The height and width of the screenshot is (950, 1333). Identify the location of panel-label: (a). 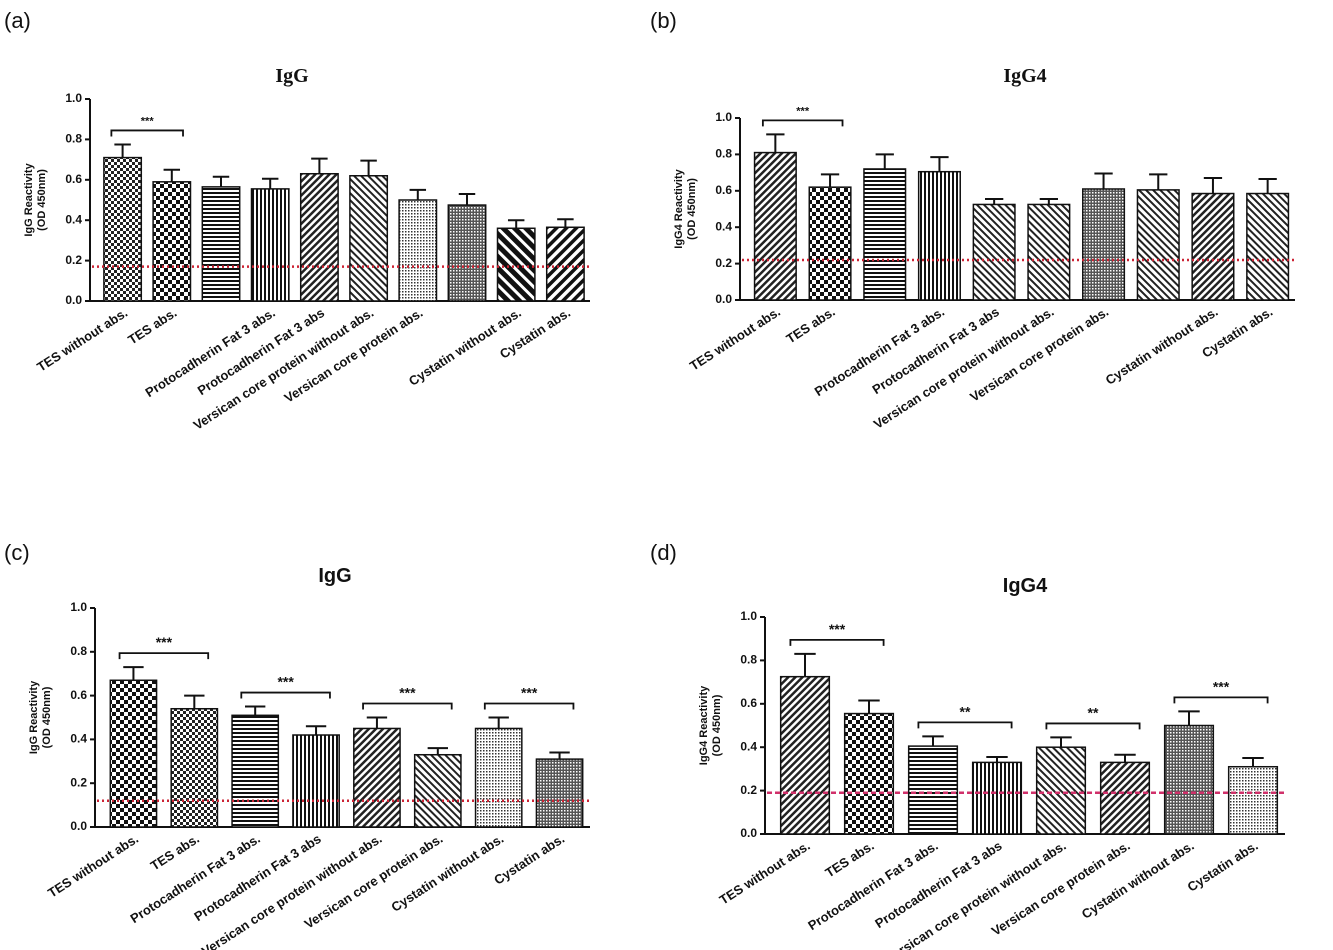
(17, 20).